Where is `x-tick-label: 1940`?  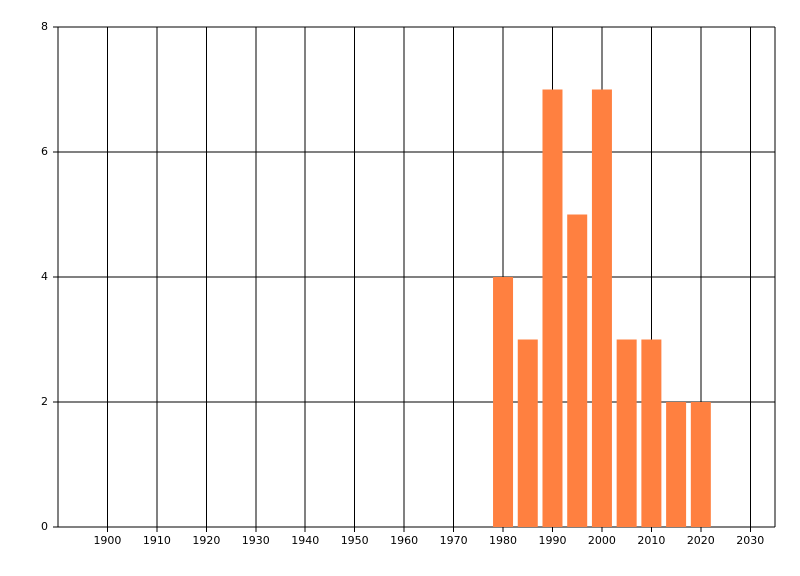 x-tick-label: 1940 is located at coordinates (305, 540).